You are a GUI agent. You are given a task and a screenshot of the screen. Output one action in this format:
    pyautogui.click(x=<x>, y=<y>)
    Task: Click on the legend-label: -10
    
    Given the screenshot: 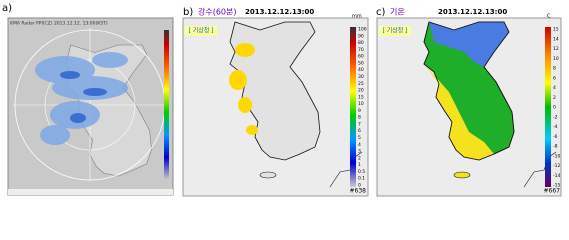 What is the action you would take?
    pyautogui.click(x=556, y=156)
    